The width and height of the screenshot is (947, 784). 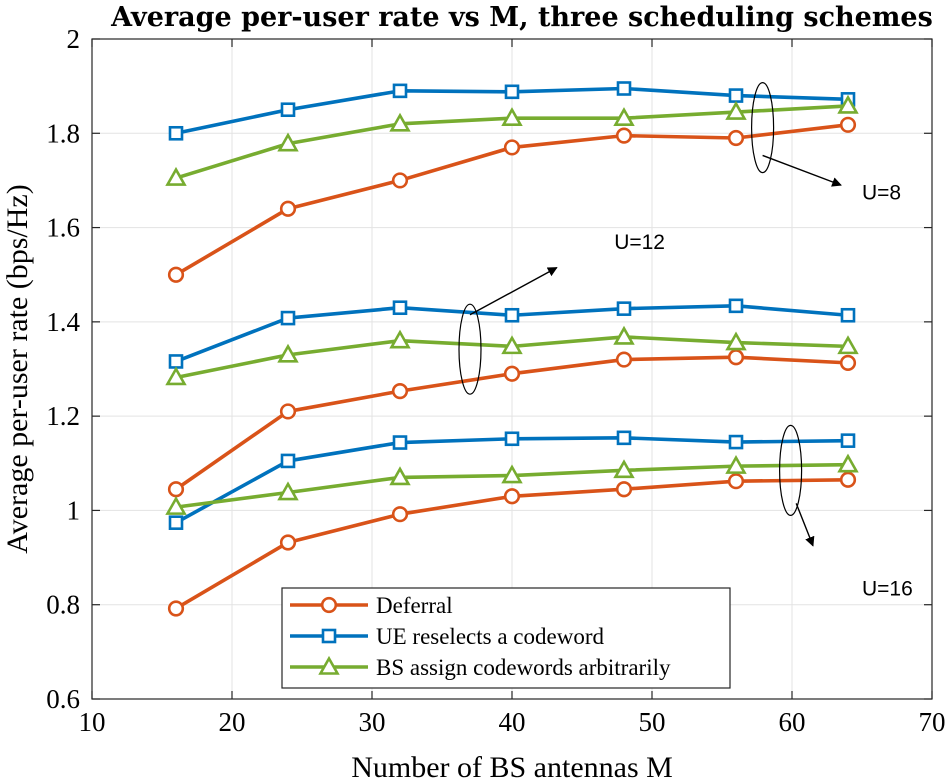 What do you see at coordinates (63, 605) in the screenshot?
I see `y-tick-label: 0.8` at bounding box center [63, 605].